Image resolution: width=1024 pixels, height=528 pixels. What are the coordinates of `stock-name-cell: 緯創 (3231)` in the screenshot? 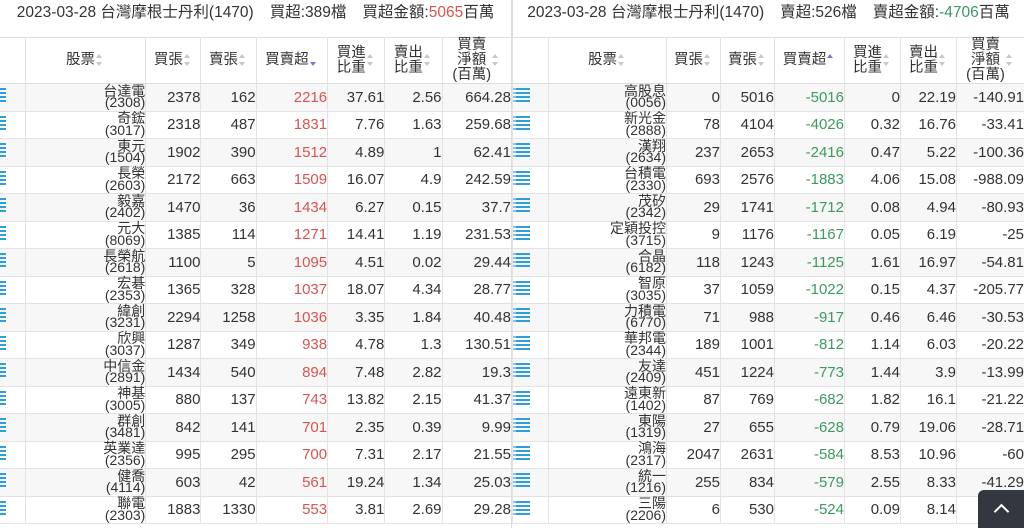 It's located at (85, 317).